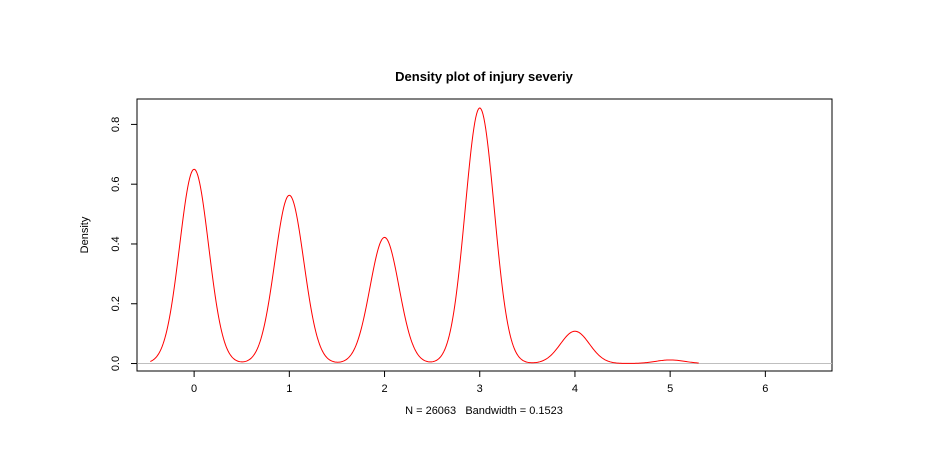 This screenshot has width=945, height=452. What do you see at coordinates (116, 363) in the screenshot?
I see `y-tick-label: 0.0` at bounding box center [116, 363].